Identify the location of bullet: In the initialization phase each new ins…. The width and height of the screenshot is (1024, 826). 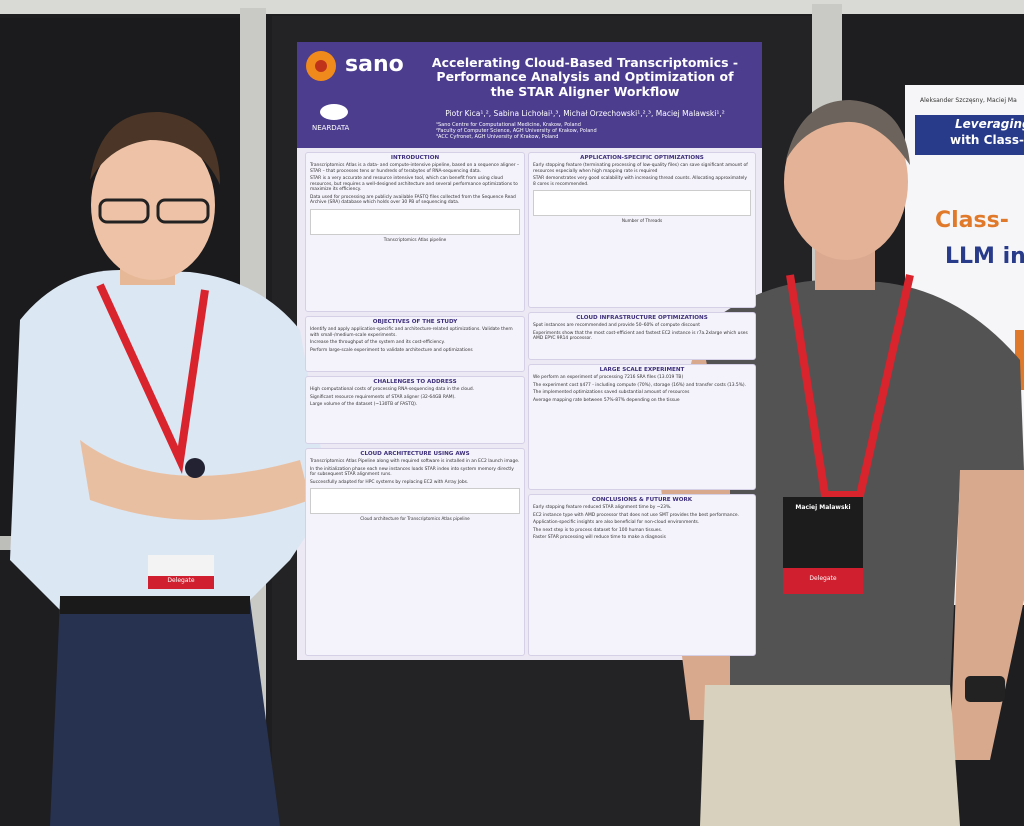
(412, 472).